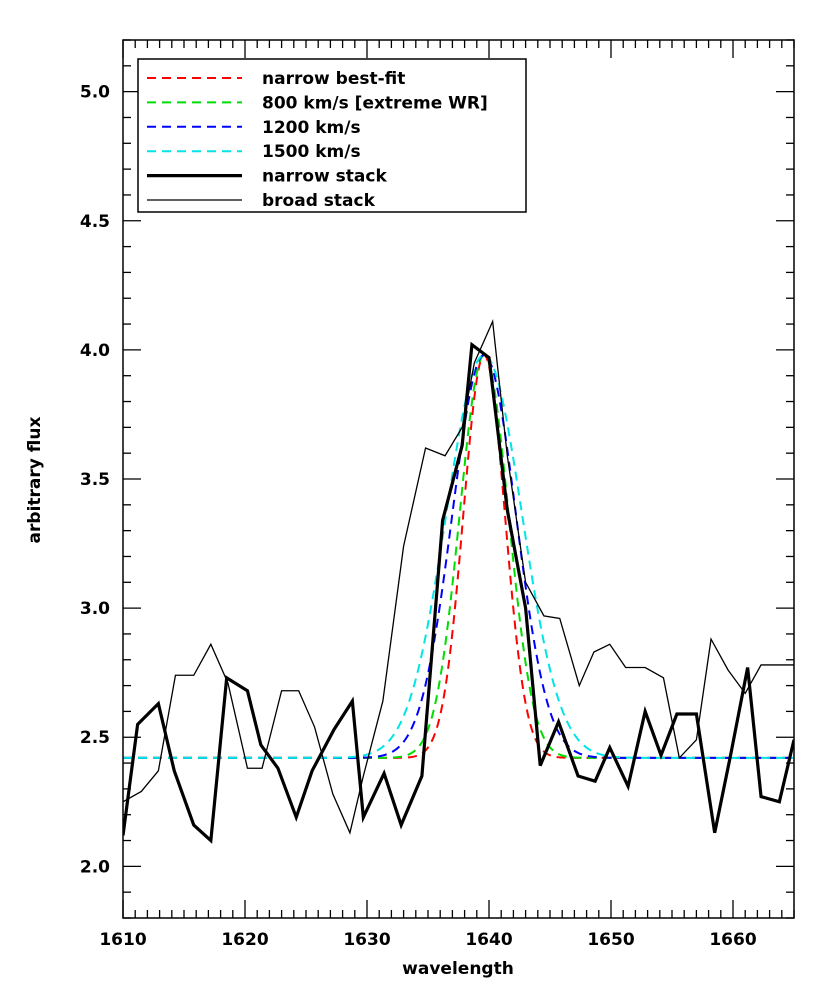 The width and height of the screenshot is (830, 997). What do you see at coordinates (366, 940) in the screenshot?
I see `x-tick-label: 1630` at bounding box center [366, 940].